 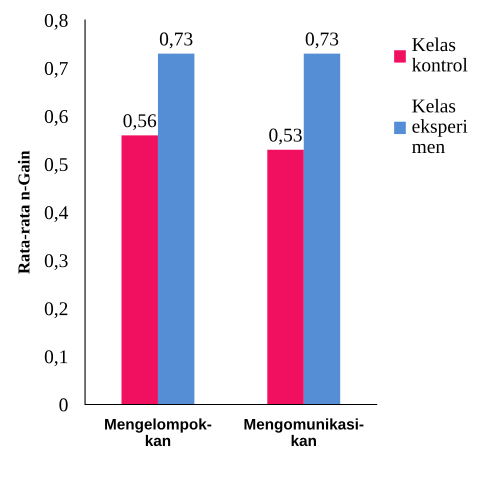 What do you see at coordinates (139, 122) in the screenshot?
I see `data-label: 0,56` at bounding box center [139, 122].